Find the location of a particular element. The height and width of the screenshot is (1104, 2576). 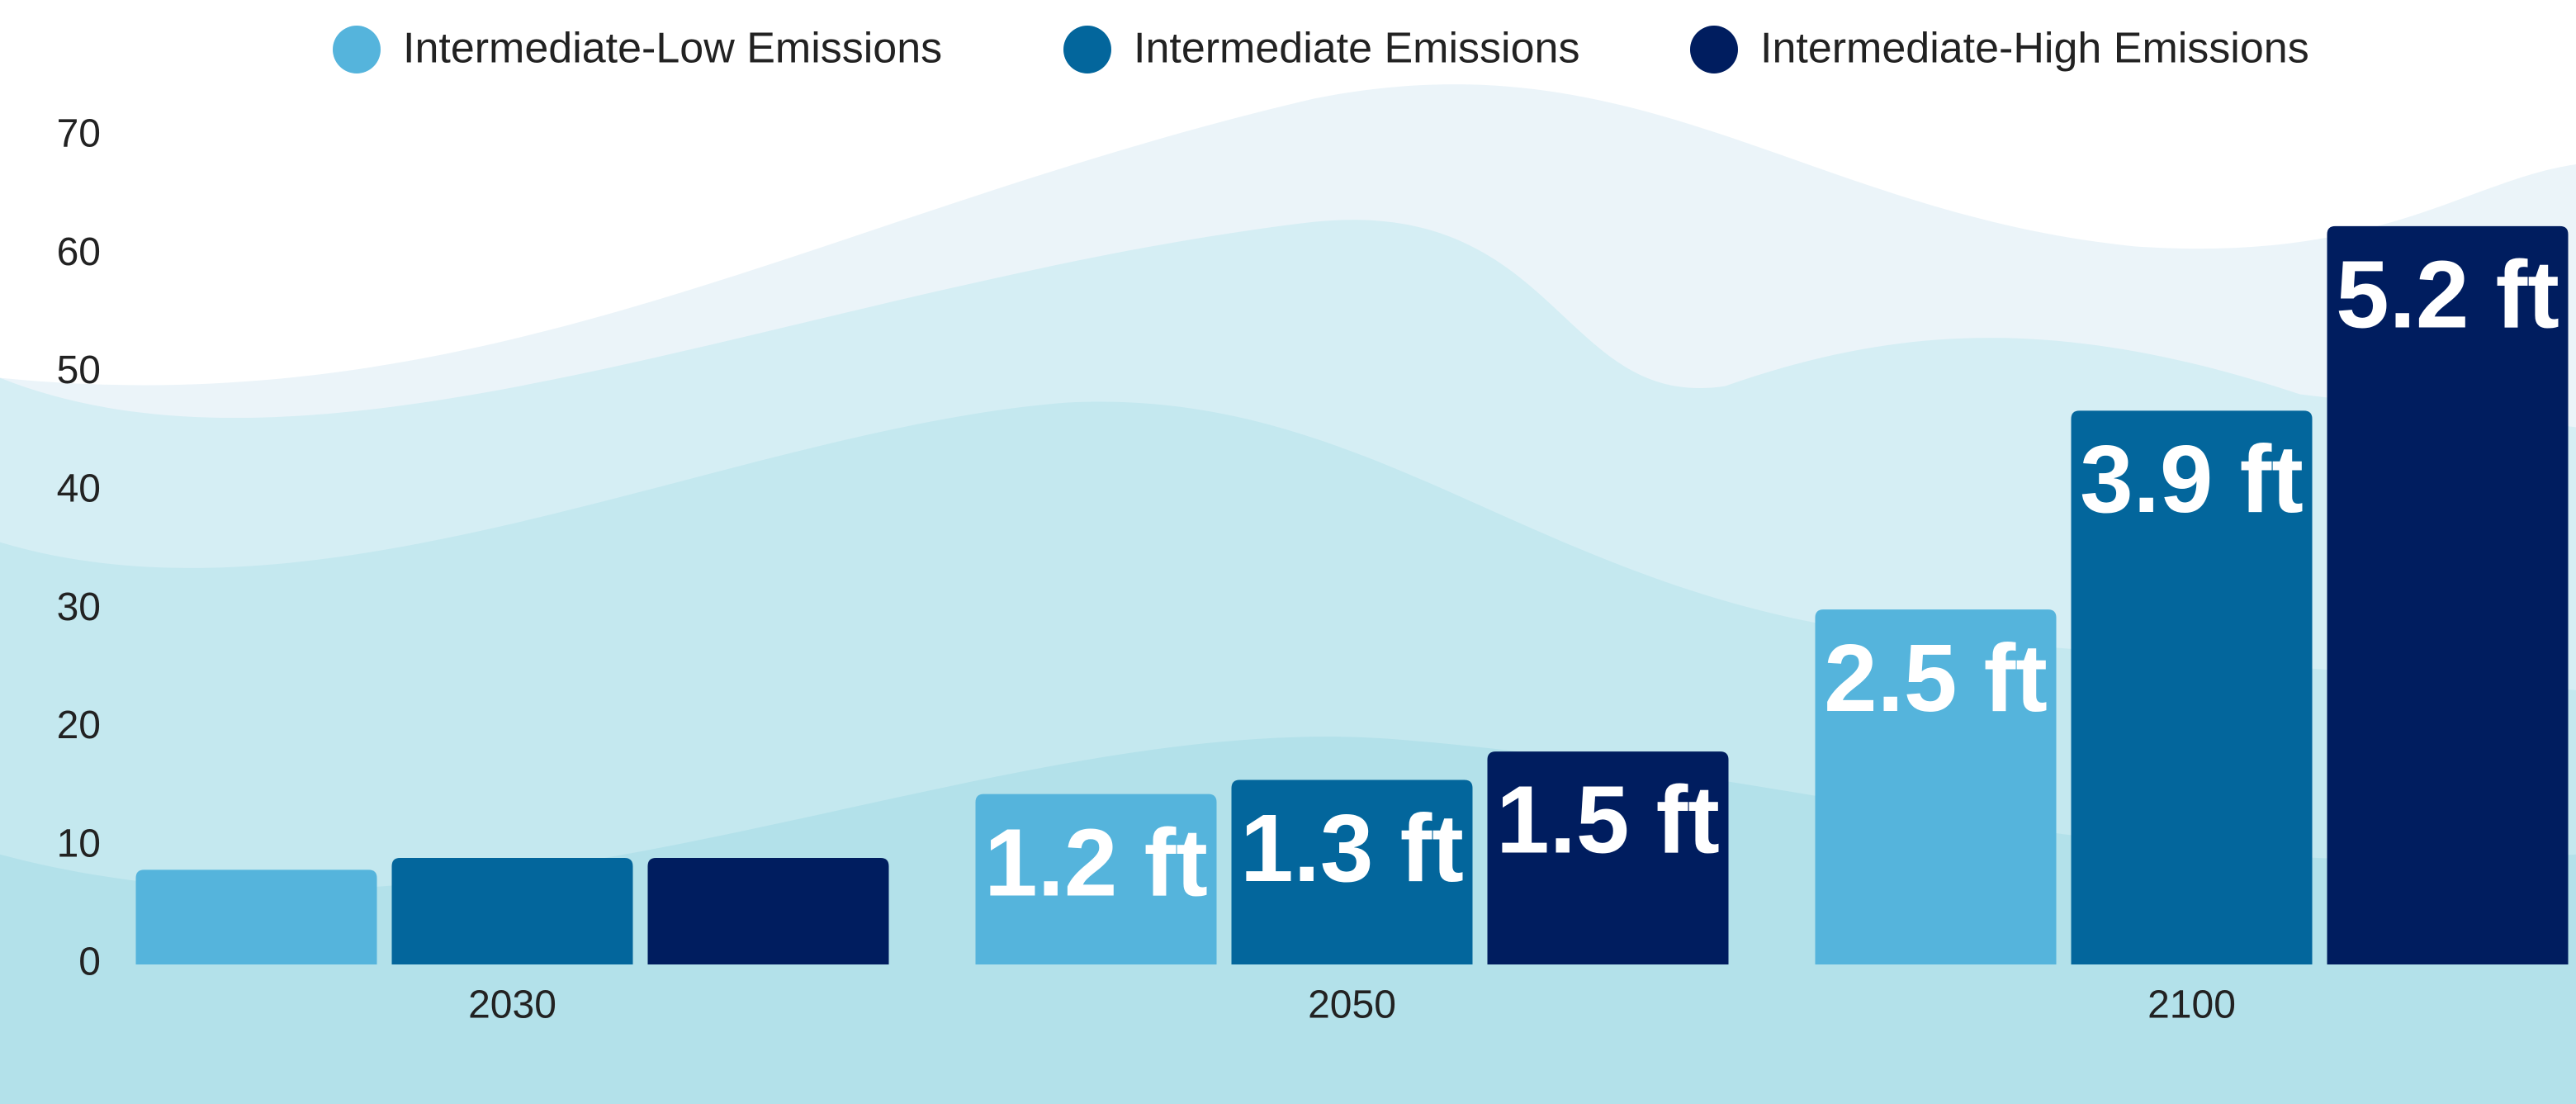

value-label: 1.5 ft is located at coordinates (1608, 820).